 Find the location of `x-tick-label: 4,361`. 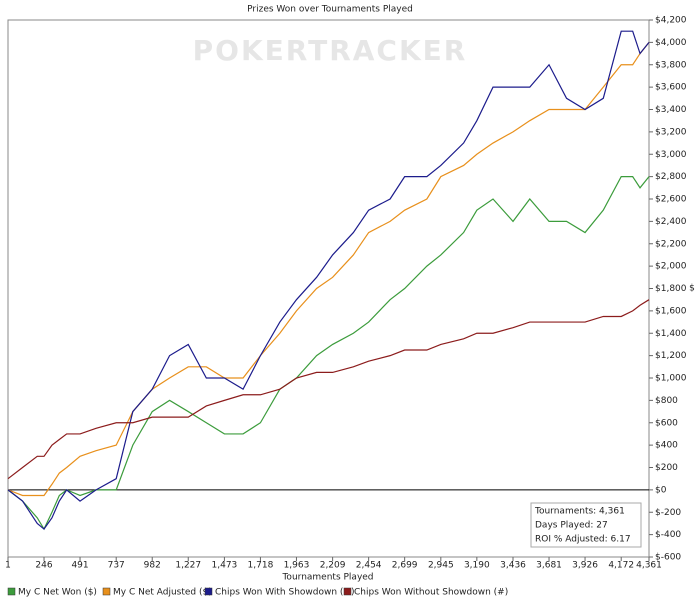

x-tick-label: 4,361 is located at coordinates (649, 566).